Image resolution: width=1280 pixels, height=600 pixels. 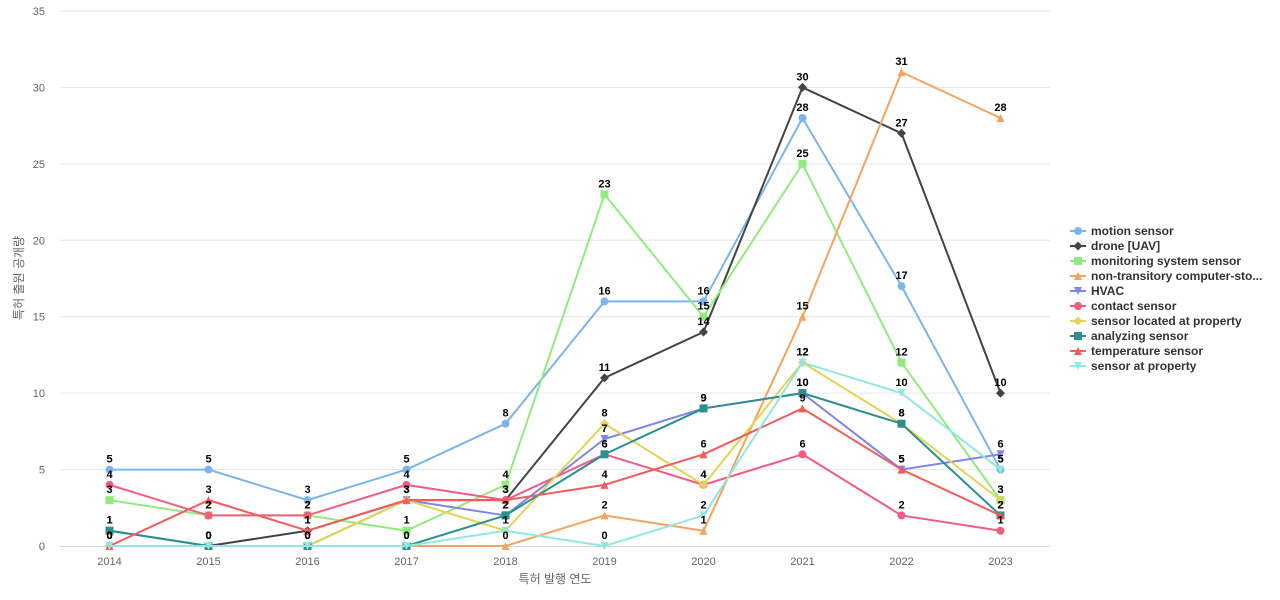 What do you see at coordinates (208, 562) in the screenshot?
I see `x-tick-label: 2015` at bounding box center [208, 562].